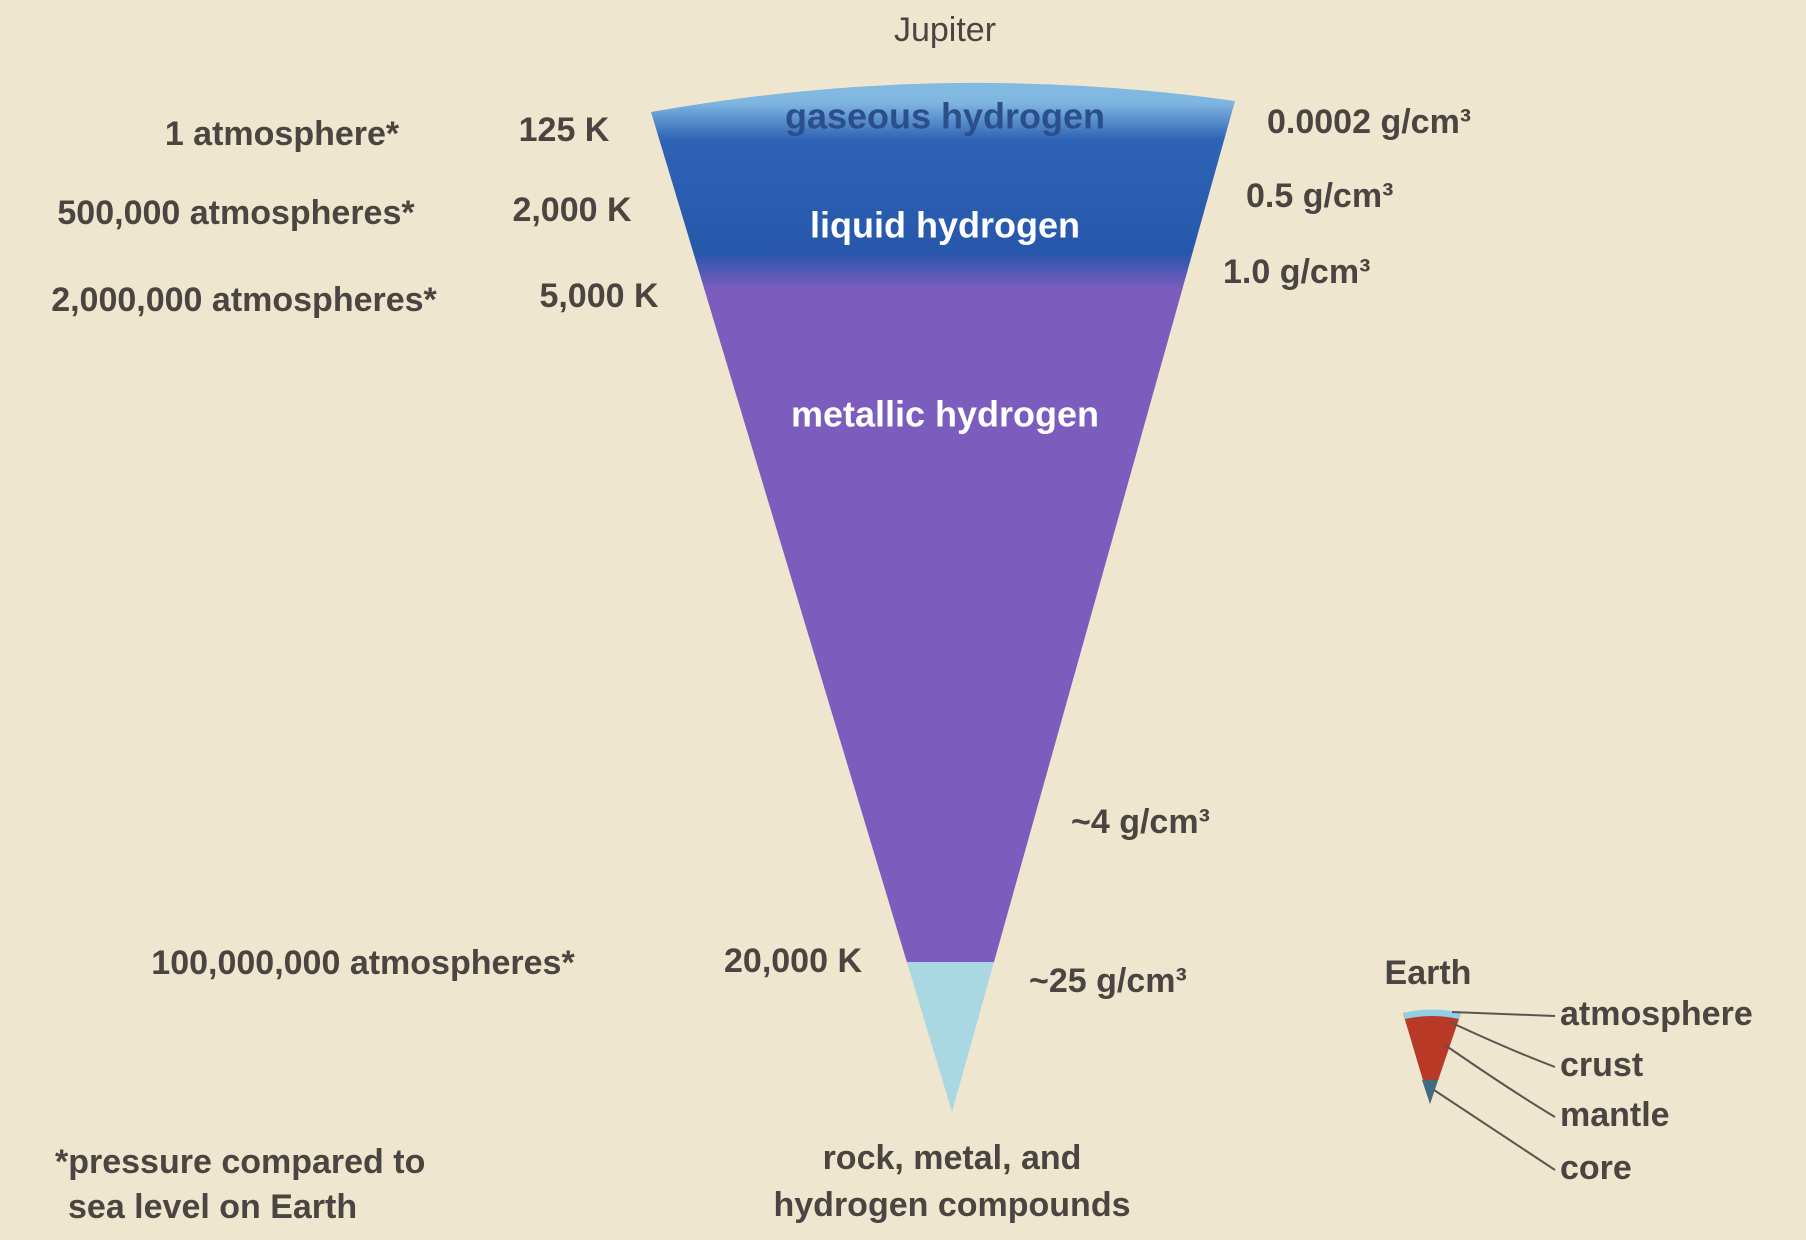  I want to click on core-layer, so click(943, 1037).